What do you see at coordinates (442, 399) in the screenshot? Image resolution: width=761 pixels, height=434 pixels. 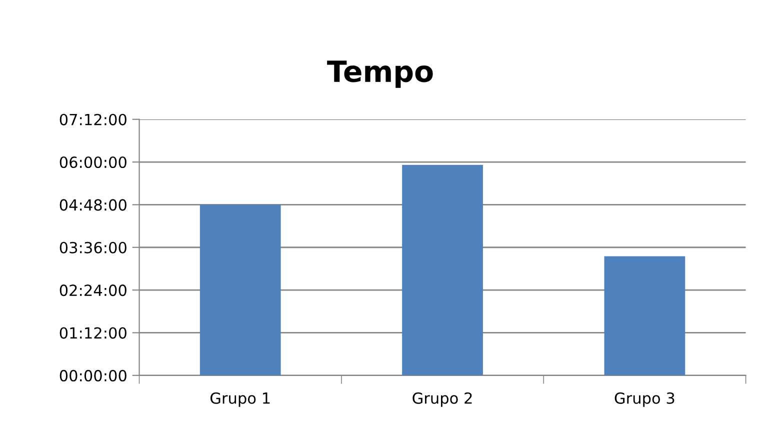 I see `x-tick-label: Grupo 2` at bounding box center [442, 399].